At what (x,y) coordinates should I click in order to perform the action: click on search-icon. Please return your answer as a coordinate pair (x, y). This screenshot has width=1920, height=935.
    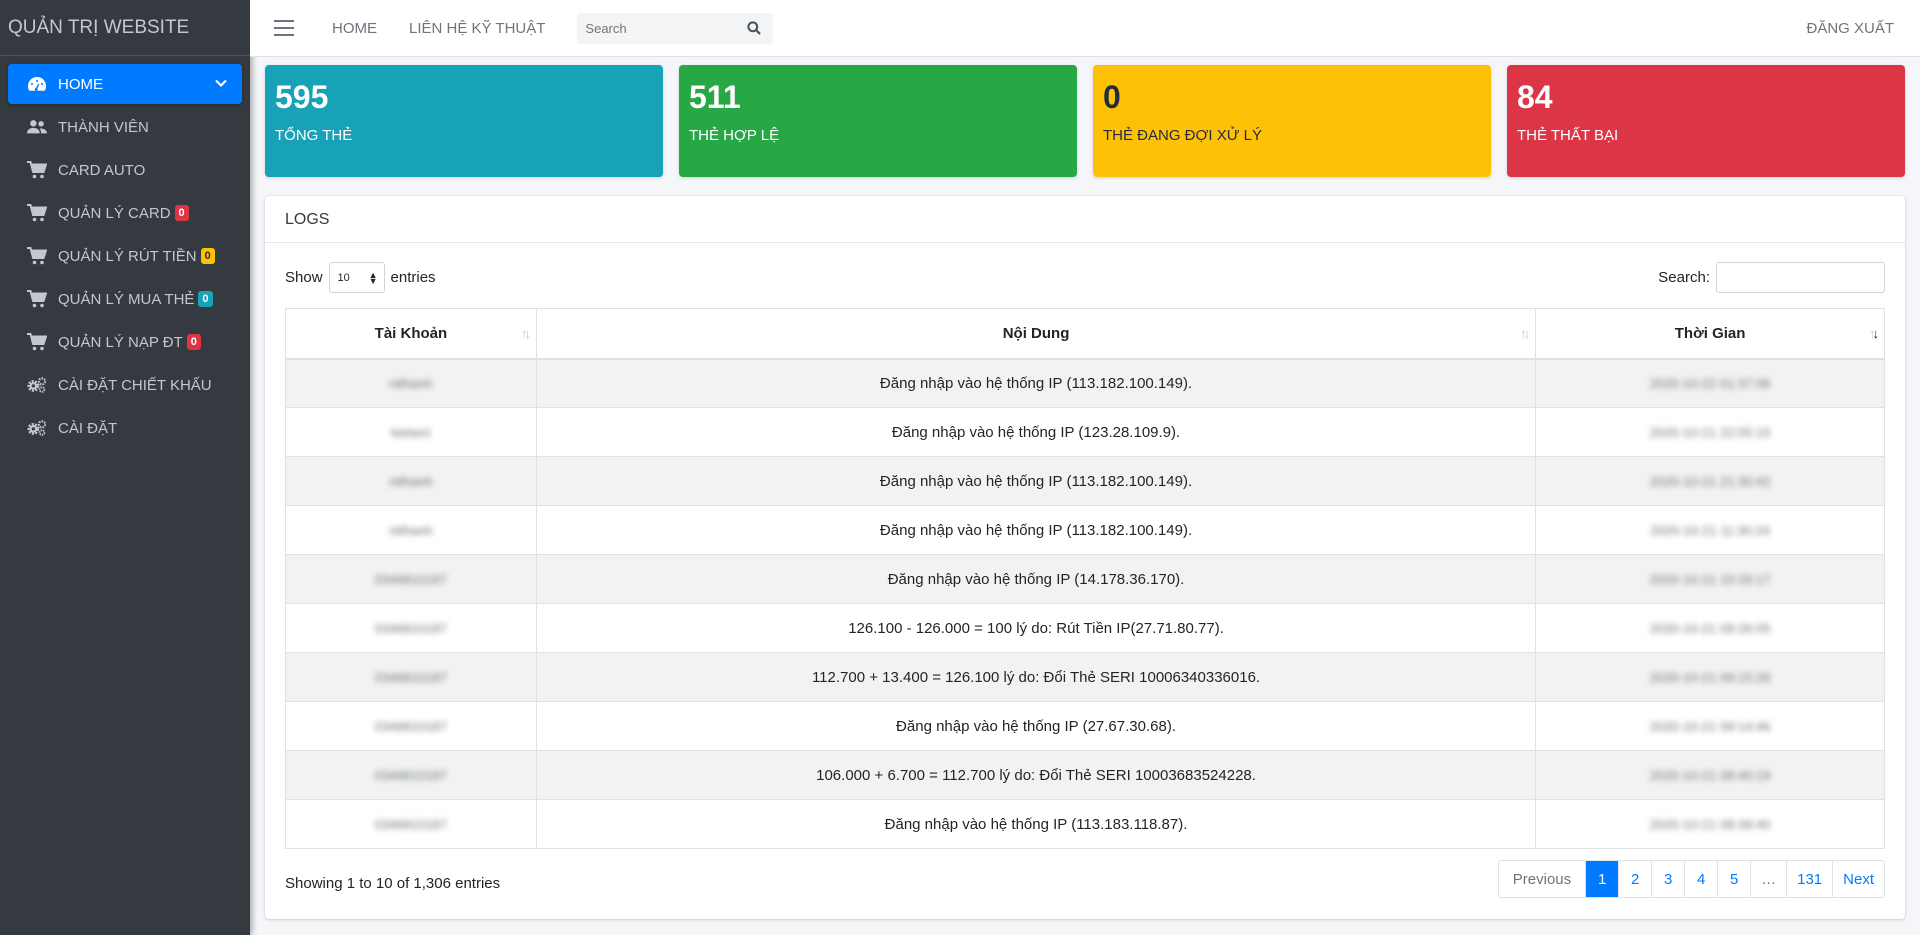
    Looking at the image, I should click on (754, 28).